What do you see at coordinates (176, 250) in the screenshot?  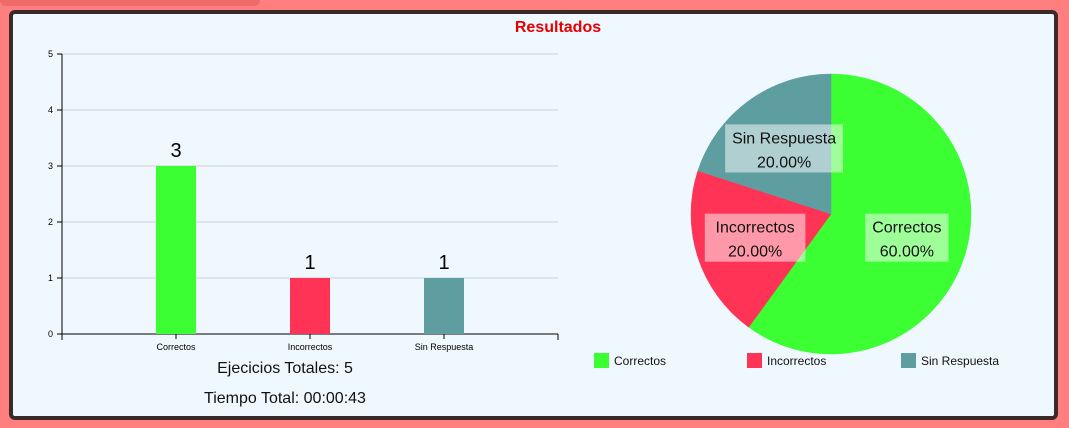 I see `bar-correctos` at bounding box center [176, 250].